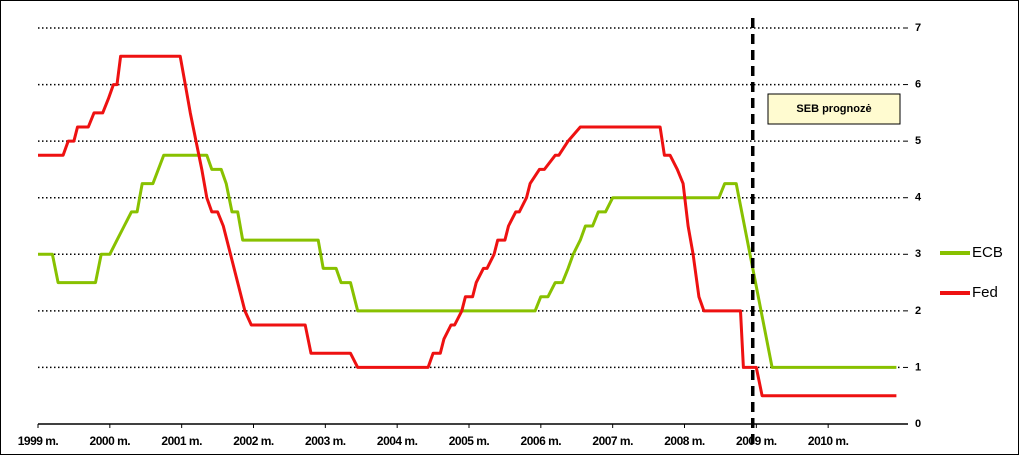  What do you see at coordinates (397, 441) in the screenshot?
I see `x-tick-label: 2004 m.` at bounding box center [397, 441].